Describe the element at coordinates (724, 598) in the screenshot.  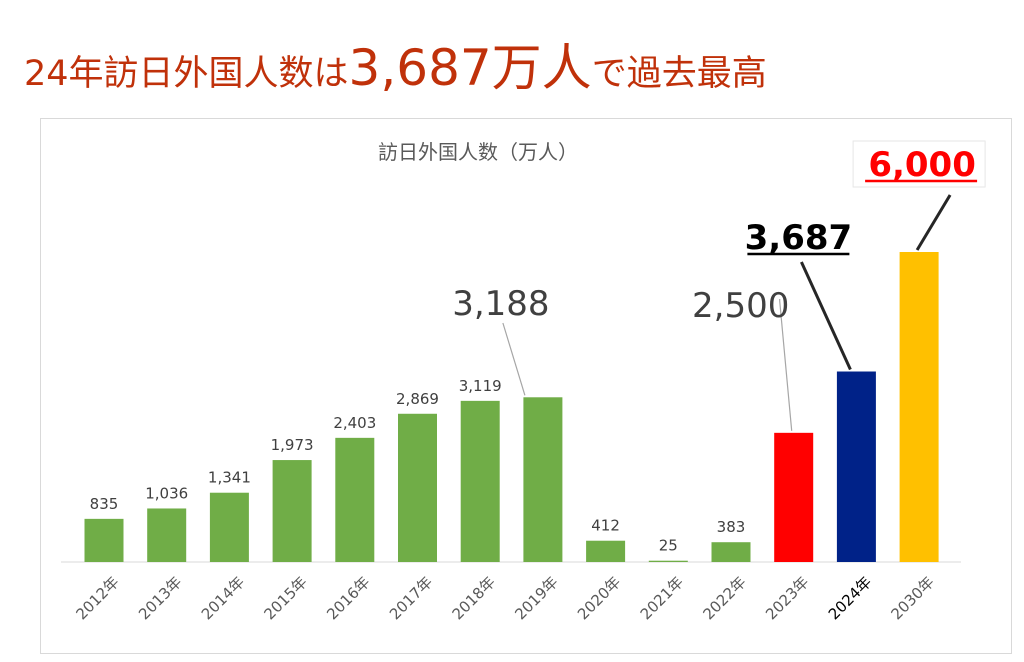
I see `x-tick-label: 2022年` at that location.